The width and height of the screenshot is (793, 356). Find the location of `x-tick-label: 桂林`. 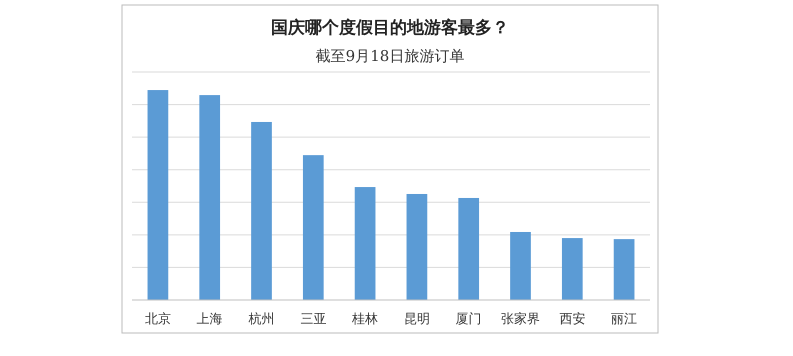

x-tick-label: 桂林 is located at coordinates (364, 319).